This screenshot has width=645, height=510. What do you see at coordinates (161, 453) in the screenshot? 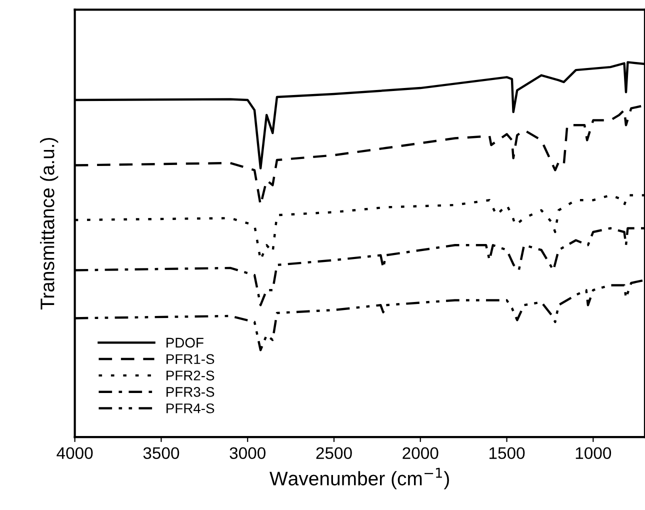
I see `x-tick-label: 3500` at bounding box center [161, 453].